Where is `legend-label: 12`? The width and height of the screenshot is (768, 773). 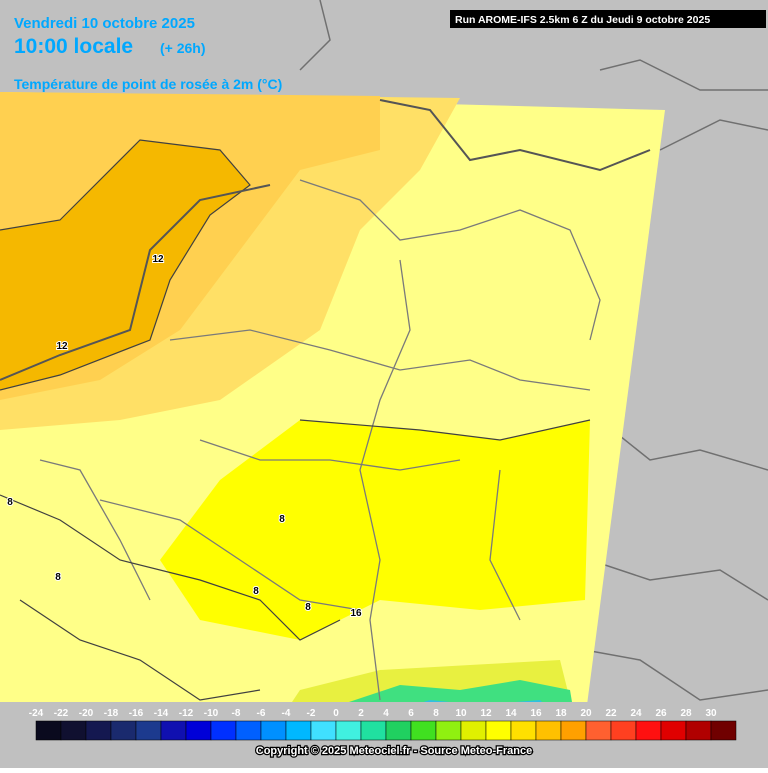 legend-label: 12 is located at coordinates (486, 713).